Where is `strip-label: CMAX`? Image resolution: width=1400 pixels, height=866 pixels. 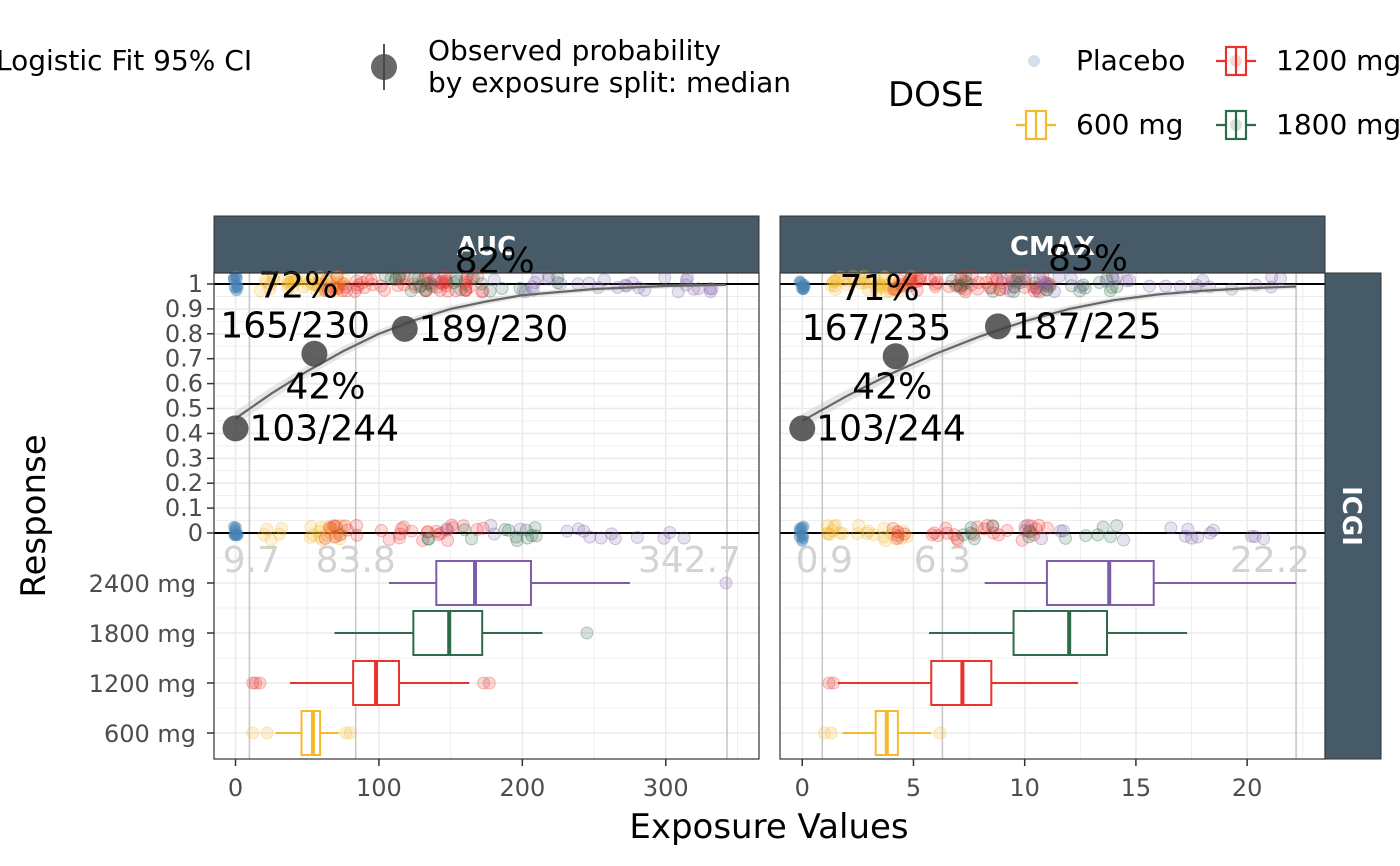
strip-label: CMAX is located at coordinates (1052, 247).